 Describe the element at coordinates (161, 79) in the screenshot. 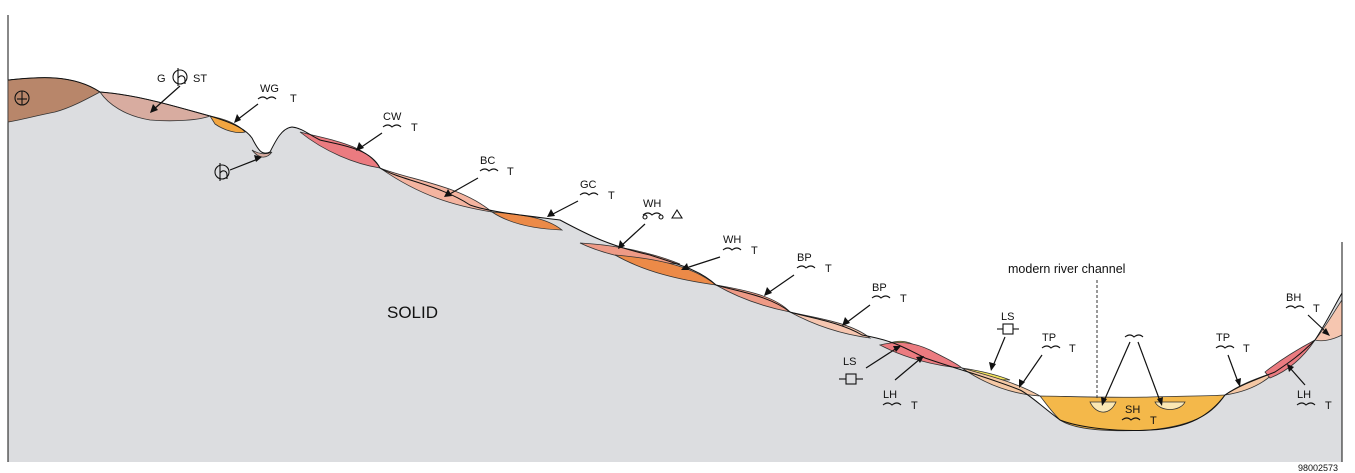

I see `g-label: G` at that location.